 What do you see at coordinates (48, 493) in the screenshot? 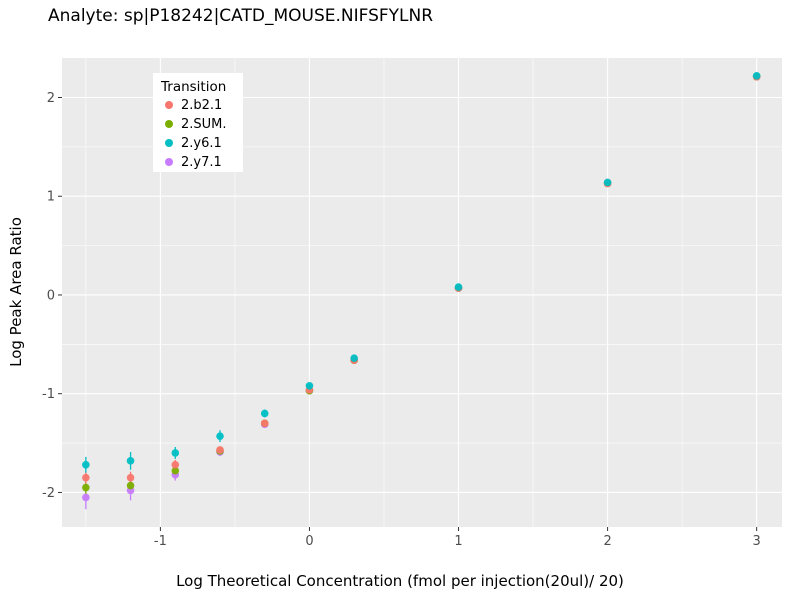
I see `y-tick-label: -2` at bounding box center [48, 493].